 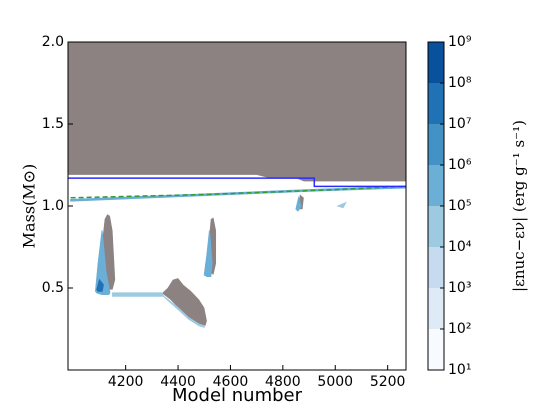 I want to click on x-tick-label: 4600, so click(x=231, y=382).